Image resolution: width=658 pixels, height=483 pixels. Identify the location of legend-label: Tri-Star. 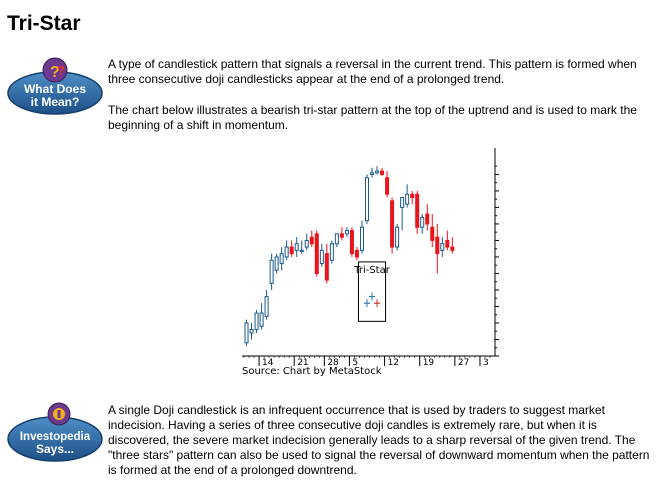
(372, 270).